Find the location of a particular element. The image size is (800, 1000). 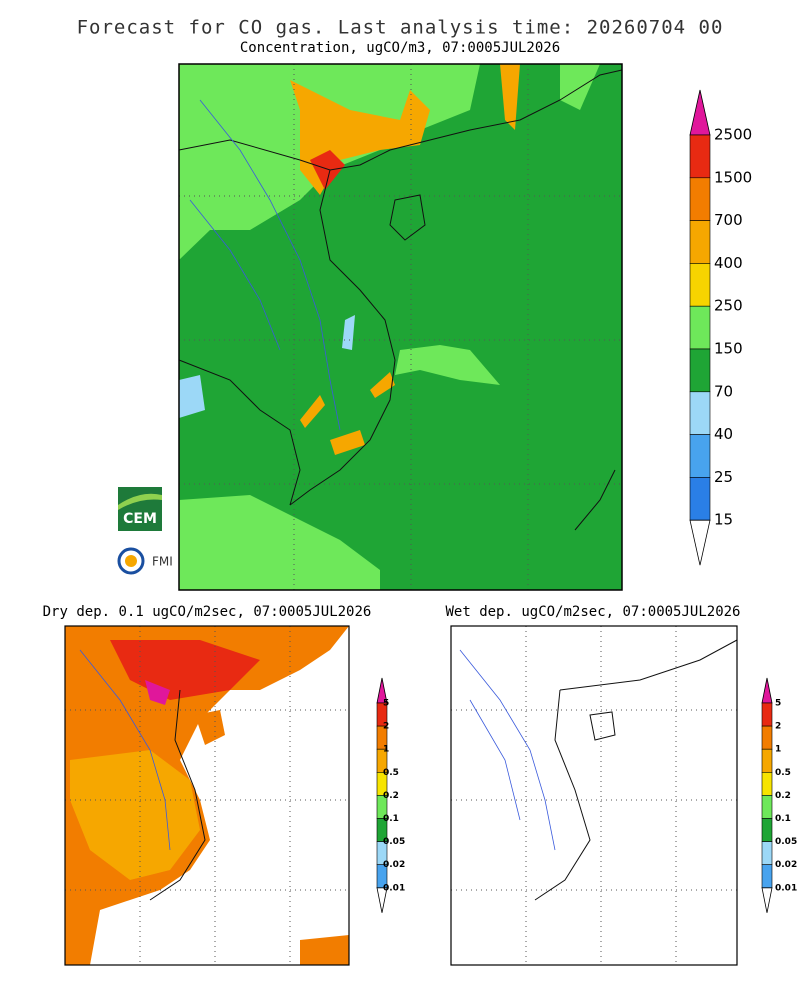

colorbar-label: 15 is located at coordinates (723, 520).